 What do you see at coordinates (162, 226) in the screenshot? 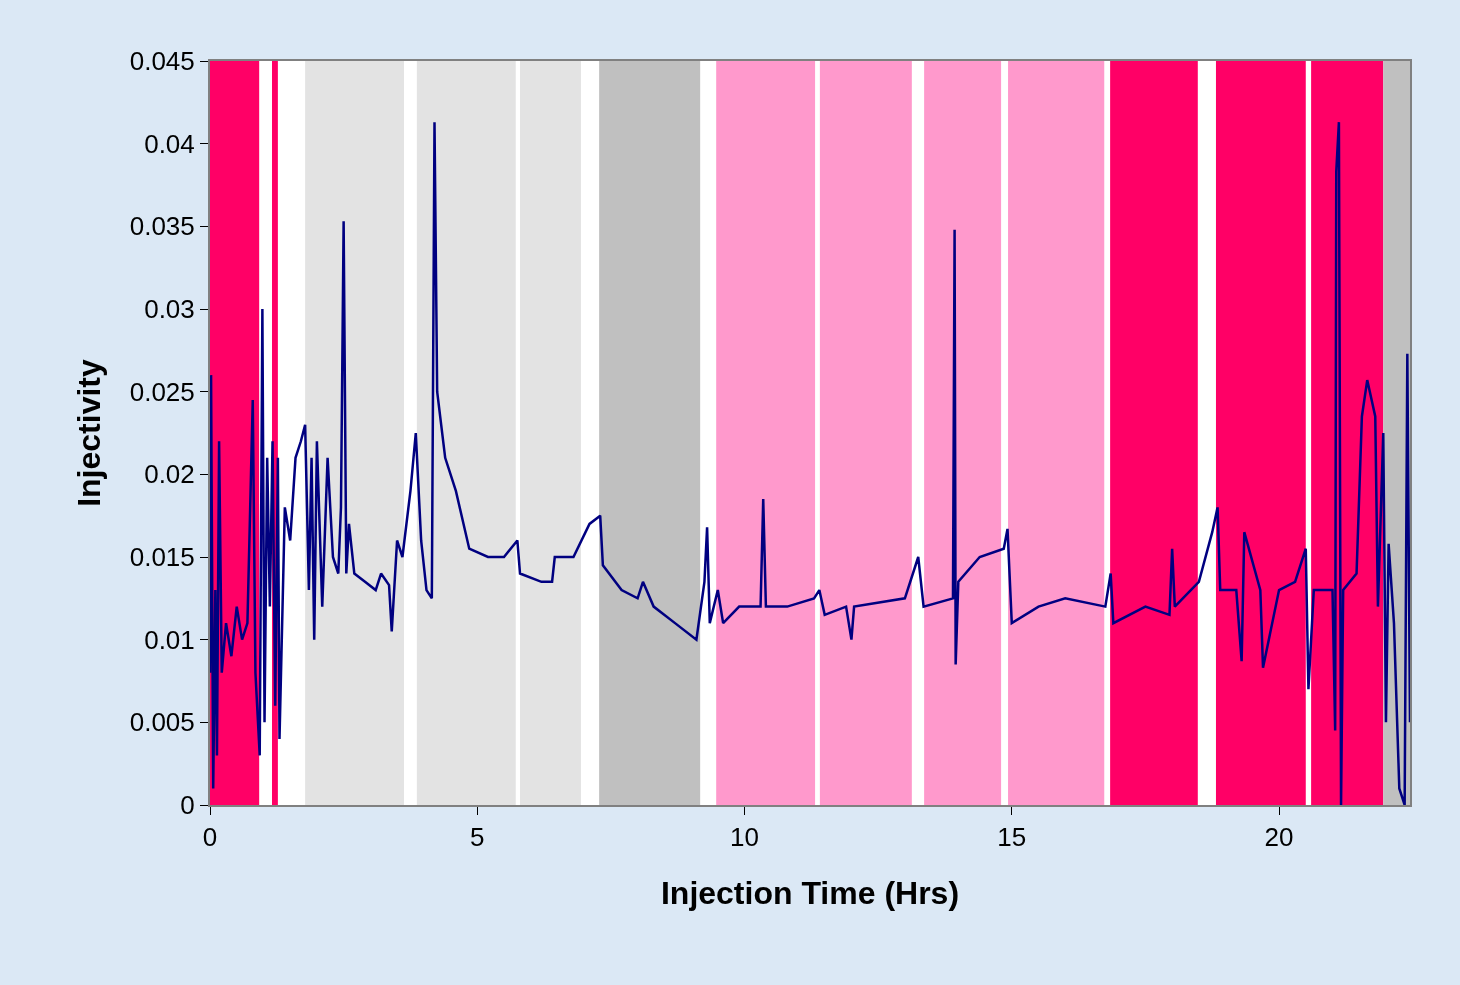
I see `y-tick-label: 0.035` at bounding box center [162, 226].